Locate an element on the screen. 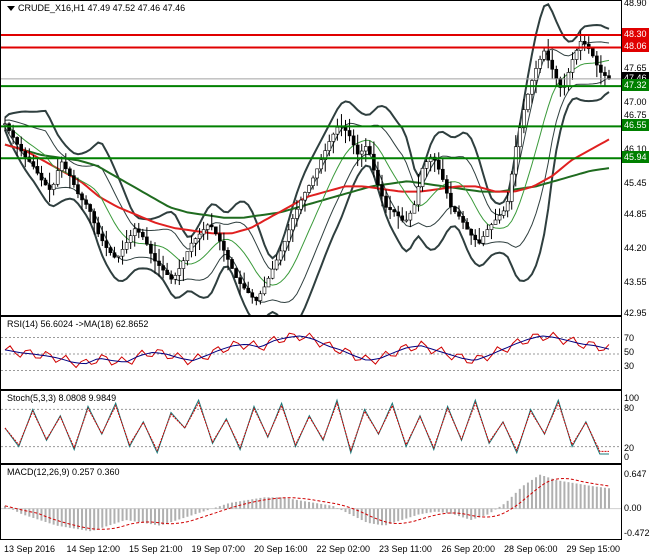 The width and height of the screenshot is (660, 560). rsi-plot is located at coordinates (311, 351).